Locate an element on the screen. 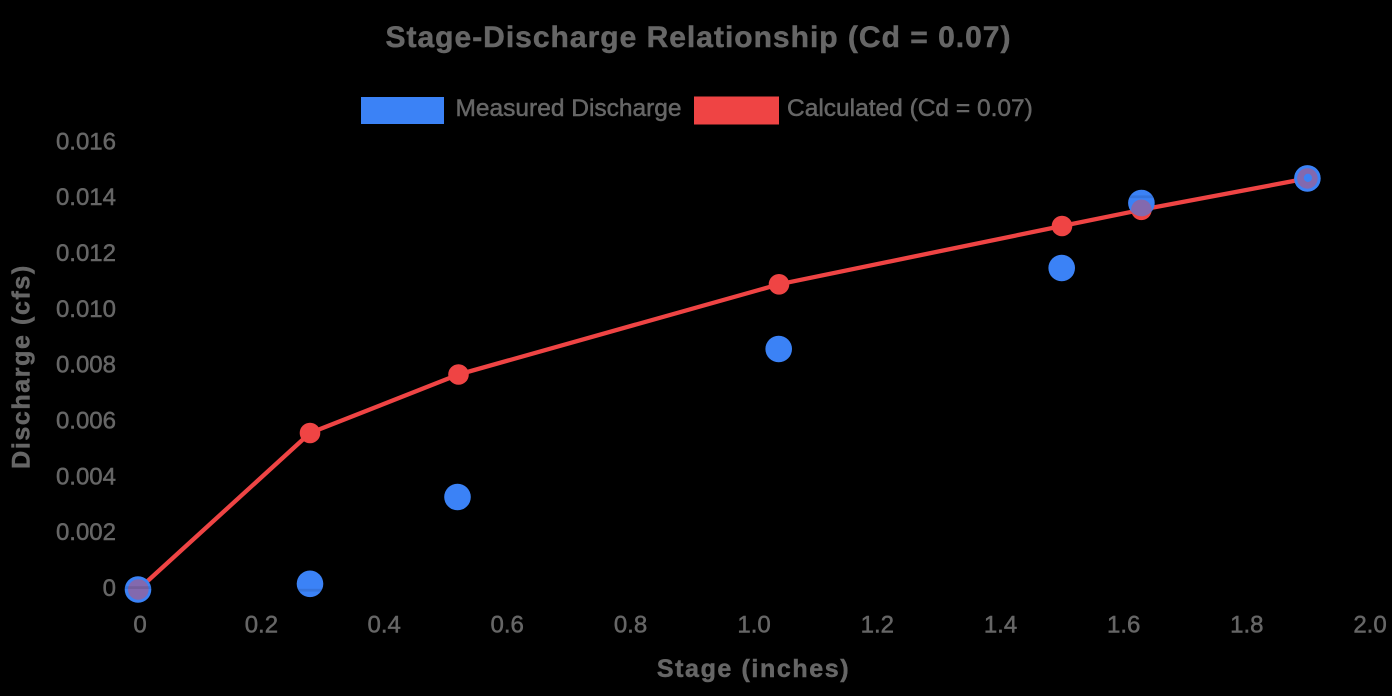 The height and width of the screenshot is (696, 1392). svg-text: 0.014 is located at coordinates (86, 197).